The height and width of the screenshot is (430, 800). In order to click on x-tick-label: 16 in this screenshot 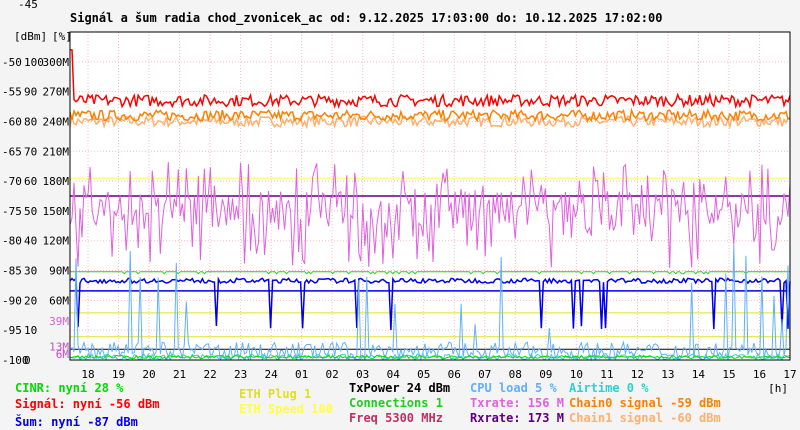, I will do `click(759, 374)`.